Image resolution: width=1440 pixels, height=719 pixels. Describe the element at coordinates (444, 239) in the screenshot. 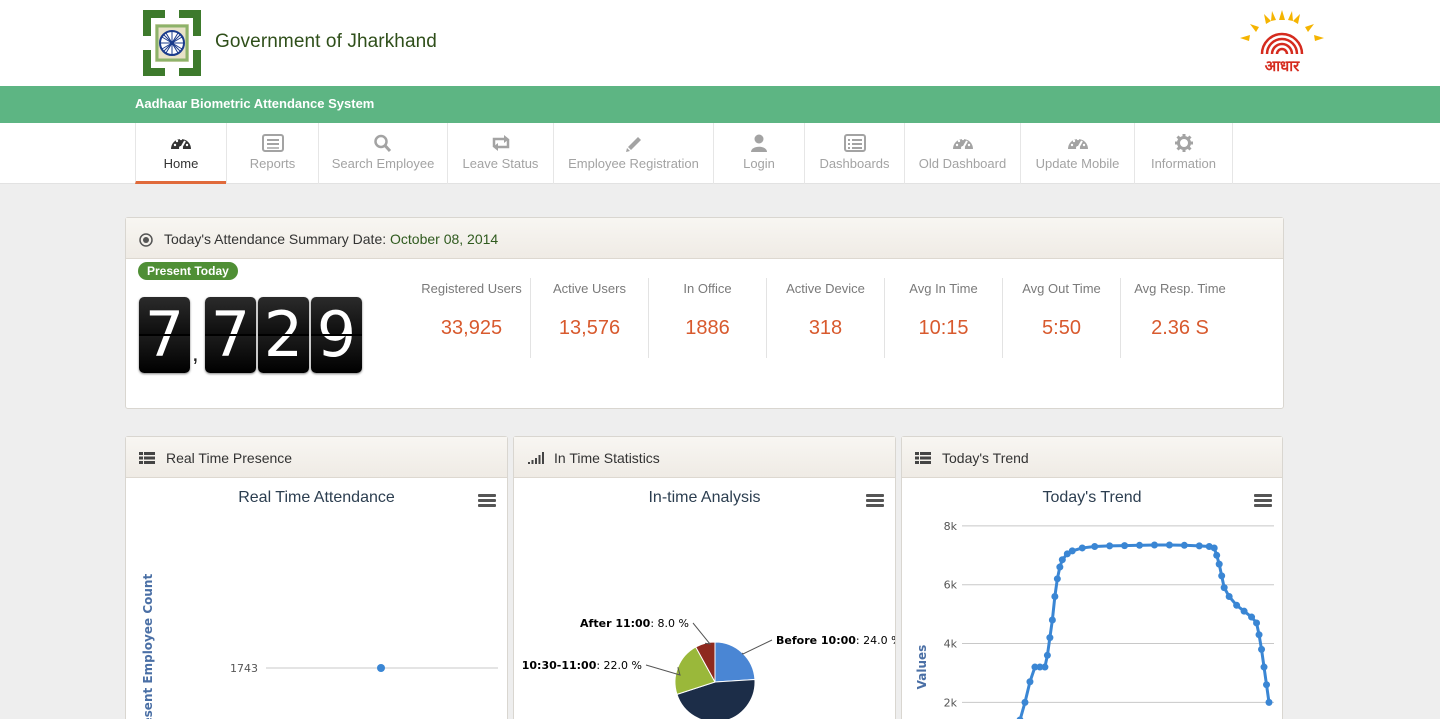

I see `summary-date: October 08, 2014` at that location.